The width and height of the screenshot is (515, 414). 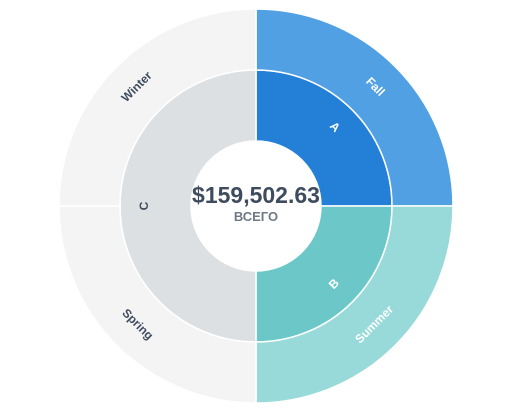 What do you see at coordinates (144, 205) in the screenshot?
I see `inner-label-c: C` at bounding box center [144, 205].